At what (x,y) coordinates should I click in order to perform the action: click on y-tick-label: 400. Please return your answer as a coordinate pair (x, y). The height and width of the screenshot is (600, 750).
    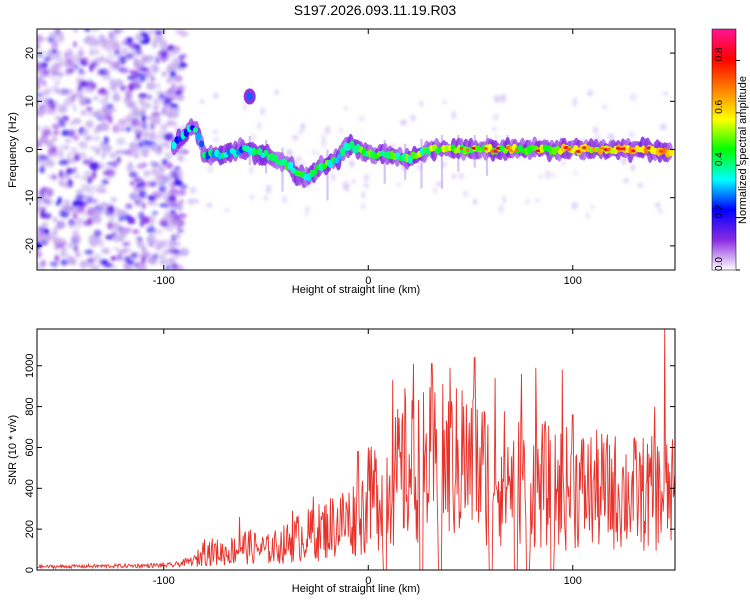
    Looking at the image, I should click on (30, 488).